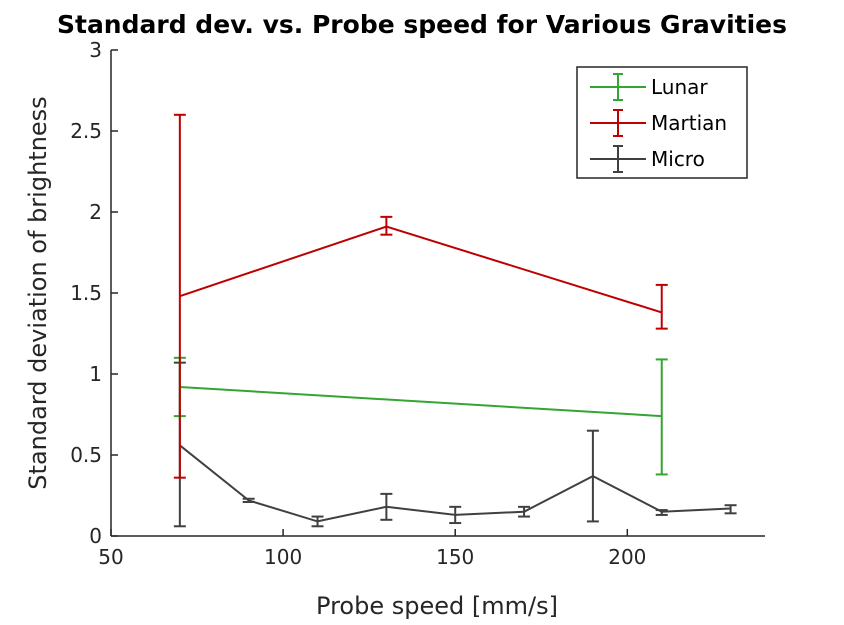  Describe the element at coordinates (95, 212) in the screenshot. I see `y-tick-label: 2` at that location.